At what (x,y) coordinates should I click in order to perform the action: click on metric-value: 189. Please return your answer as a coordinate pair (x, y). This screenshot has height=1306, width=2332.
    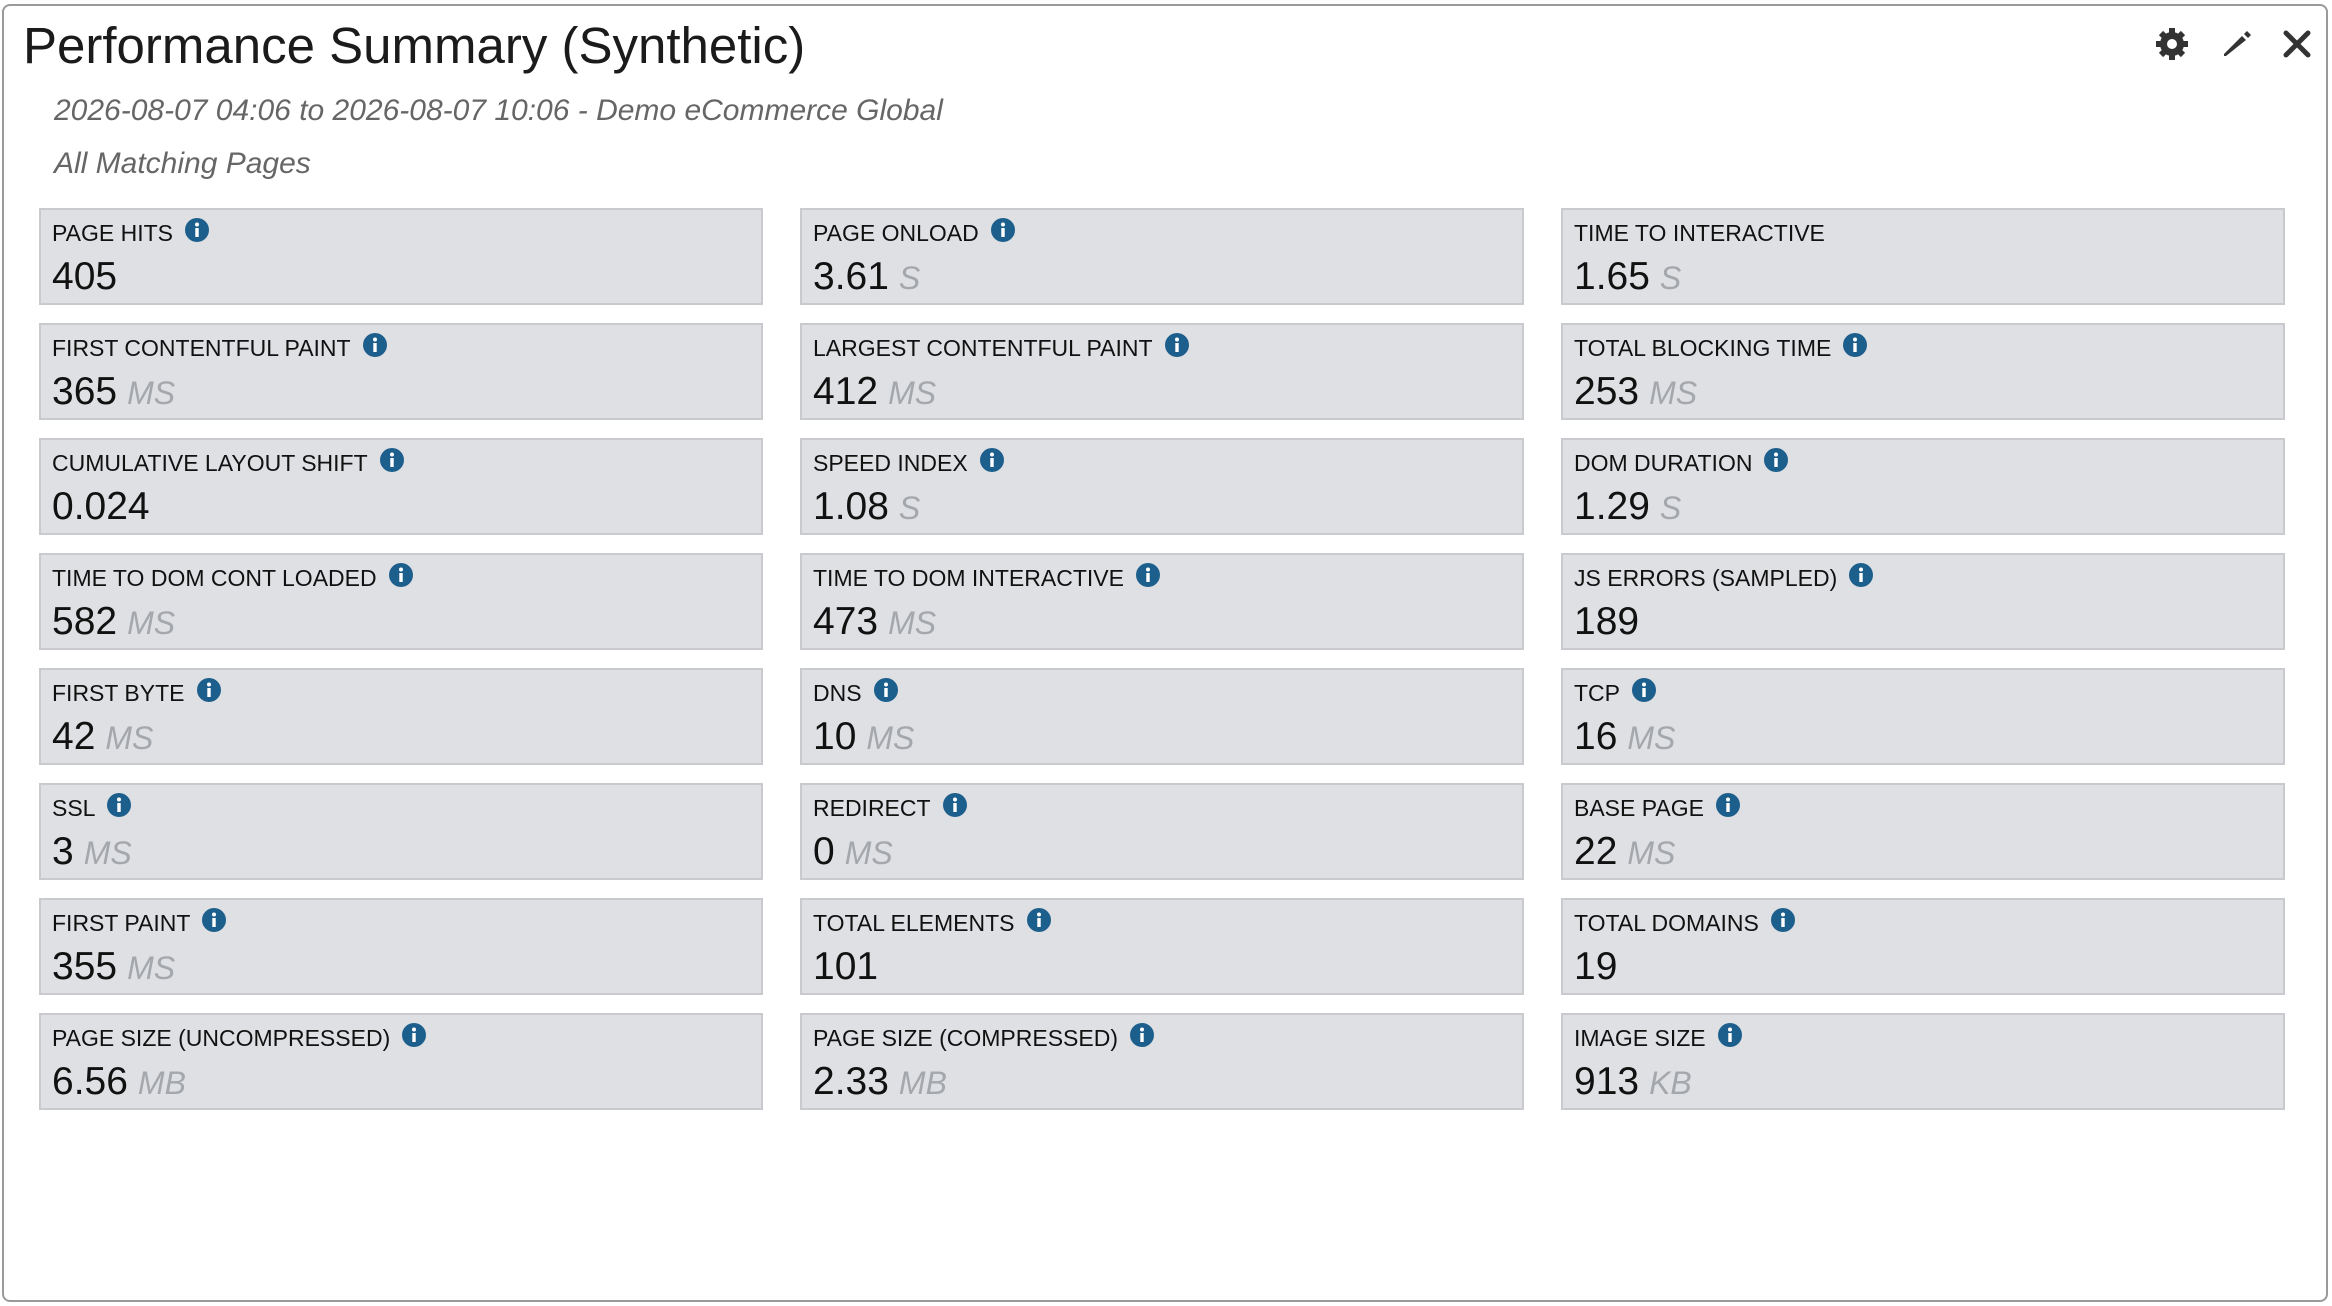
    Looking at the image, I should click on (1607, 621).